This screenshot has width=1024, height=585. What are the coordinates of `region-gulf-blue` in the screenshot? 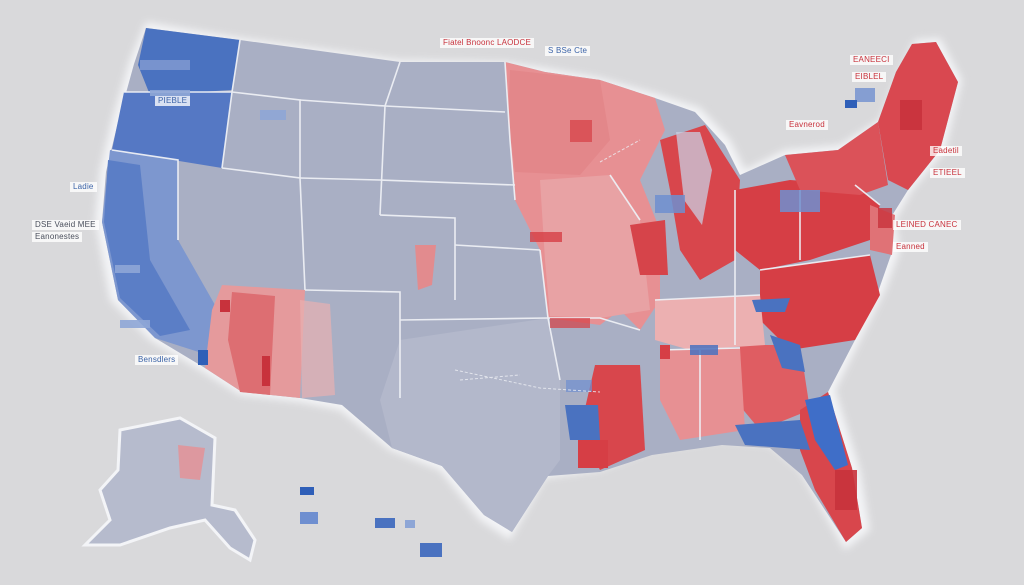 It's located at (772, 435).